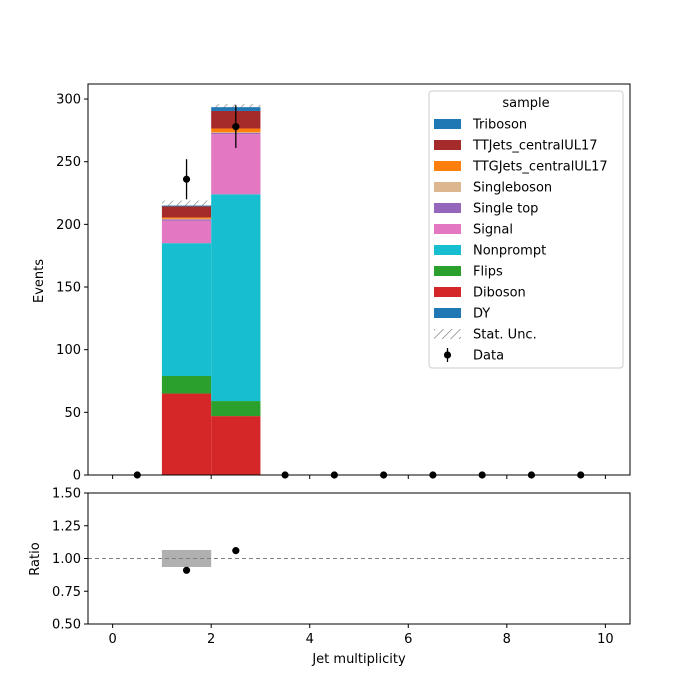  What do you see at coordinates (468, 272) in the screenshot?
I see `legend-entry-flips: Flips` at bounding box center [468, 272].